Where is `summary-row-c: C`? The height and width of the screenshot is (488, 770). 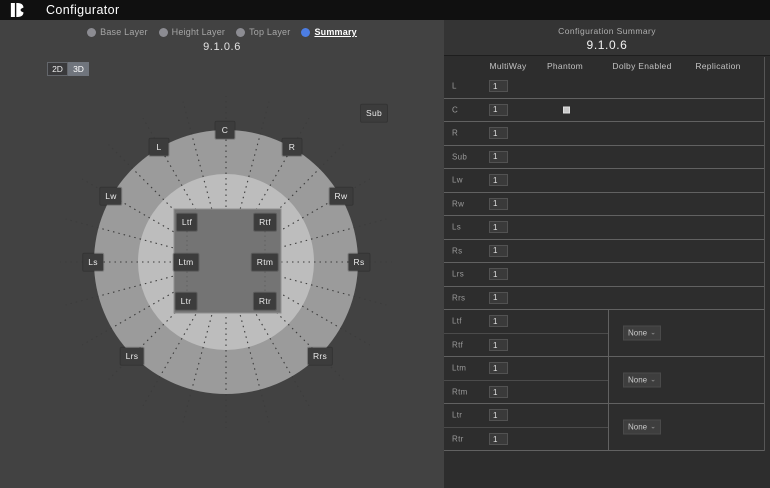
summary-row-c: C is located at coordinates (604, 110).